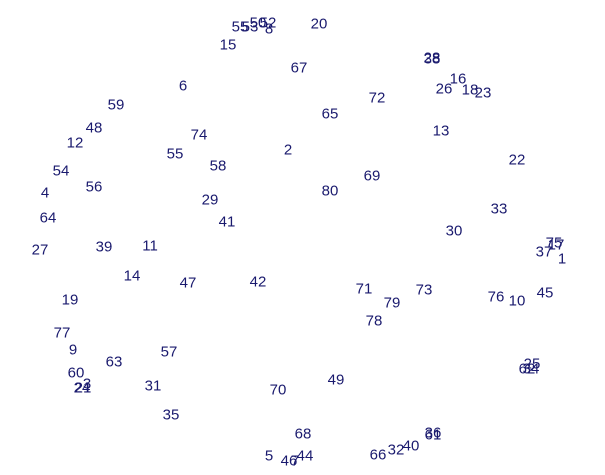  I want to click on number-label: 72, so click(377, 98).